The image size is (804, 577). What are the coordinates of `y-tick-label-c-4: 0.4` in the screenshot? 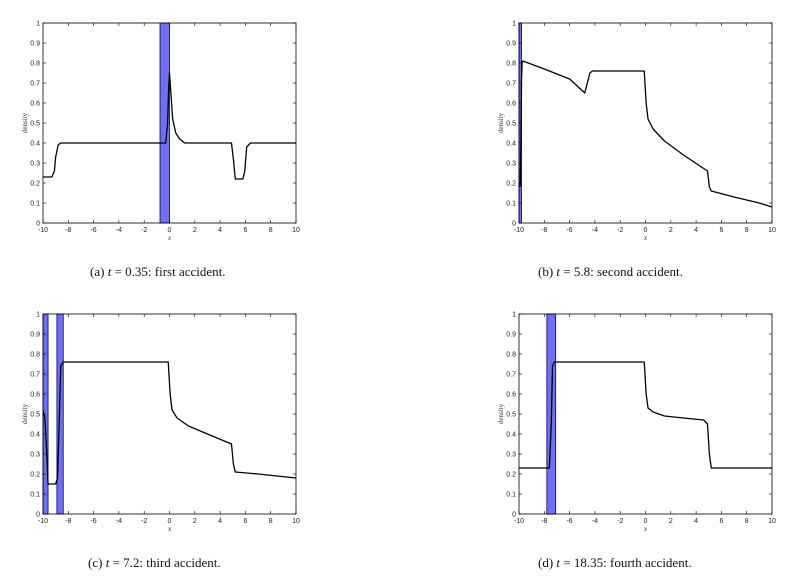 It's located at (35, 435).